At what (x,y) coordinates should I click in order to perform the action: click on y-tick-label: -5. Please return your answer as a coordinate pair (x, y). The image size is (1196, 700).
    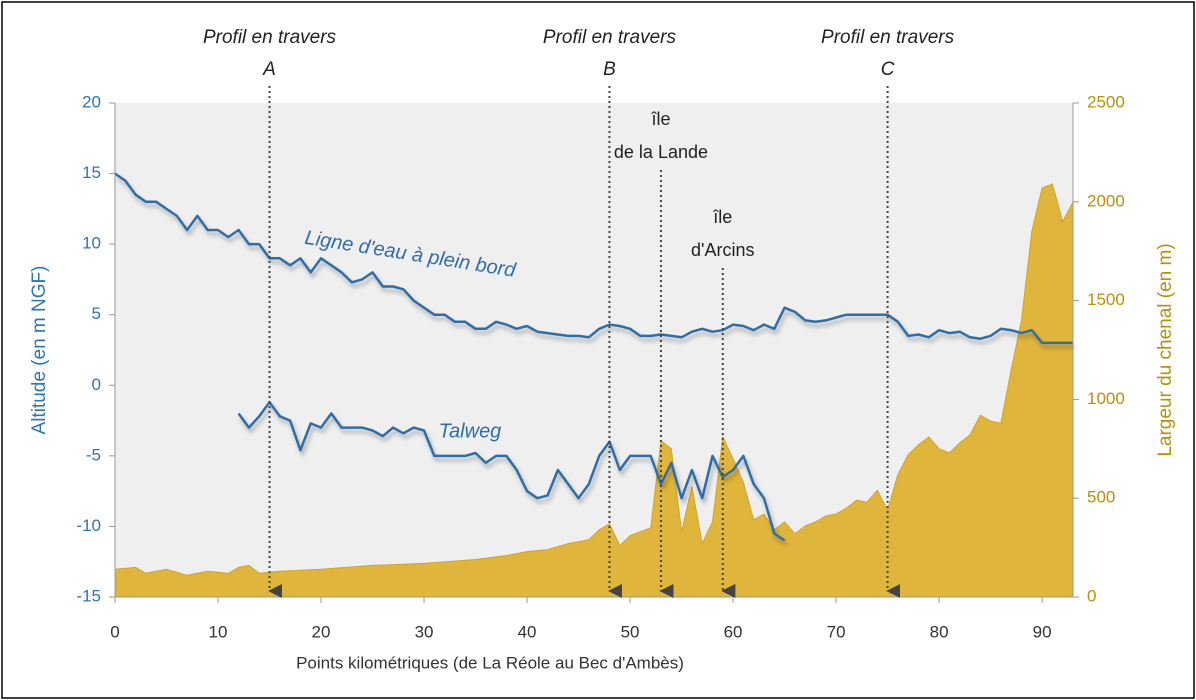
    Looking at the image, I should click on (93, 454).